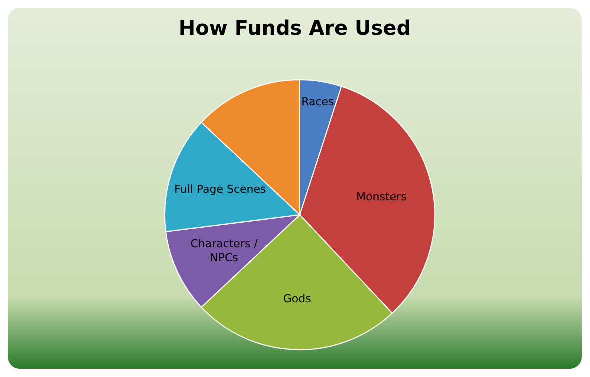 Image resolution: width=590 pixels, height=377 pixels. What do you see at coordinates (295, 28) in the screenshot?
I see `chart-title: How Funds Are Used` at bounding box center [295, 28].